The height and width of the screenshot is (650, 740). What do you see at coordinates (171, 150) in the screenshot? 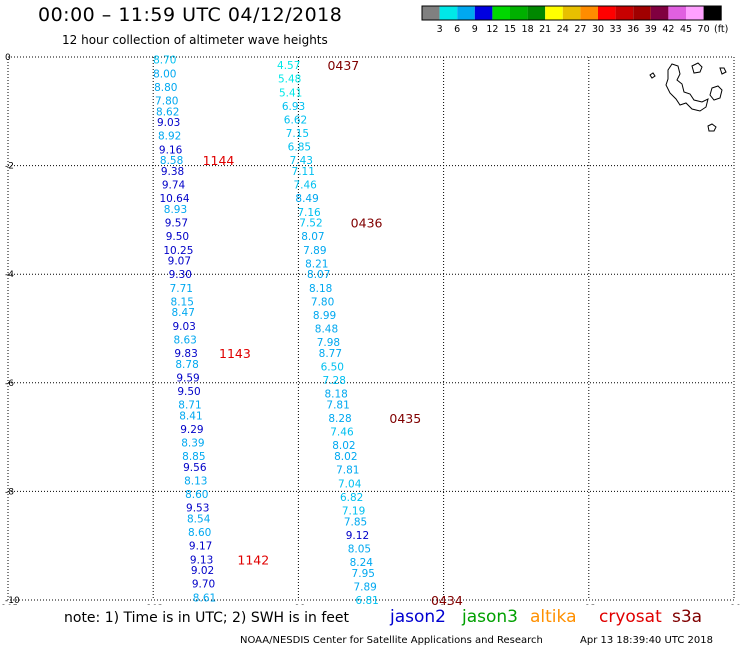
I see `wave-height-point: 9.16` at bounding box center [171, 150].